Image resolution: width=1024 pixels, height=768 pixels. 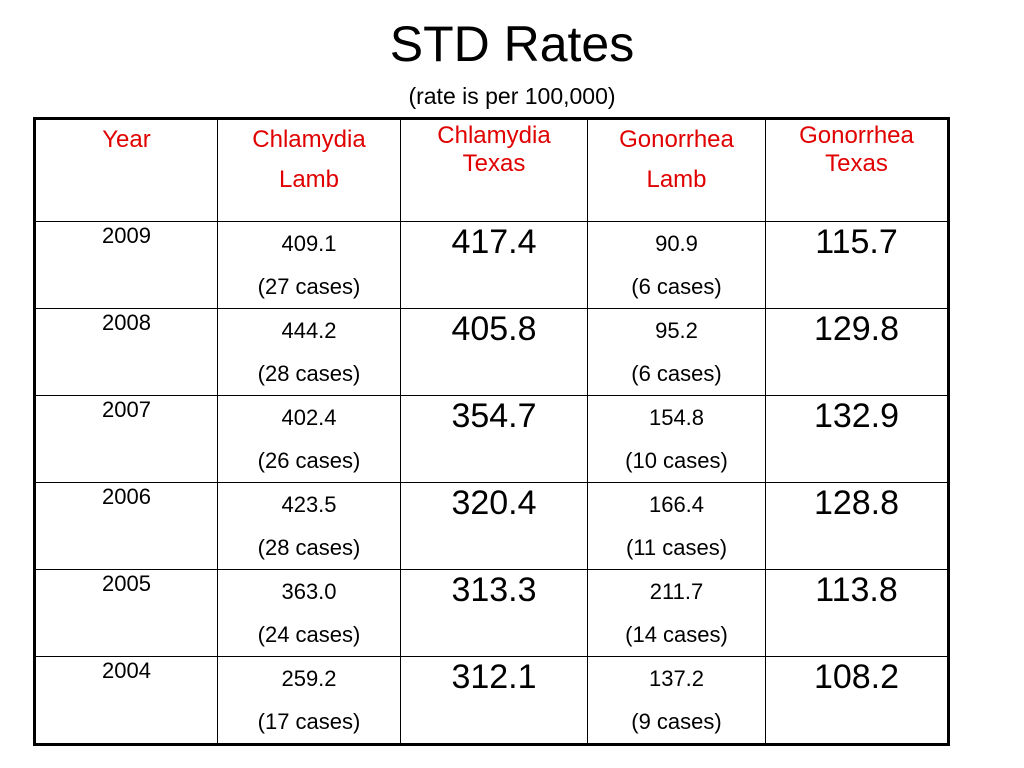 I want to click on chlamydia-texas-cell: 320.4, so click(x=494, y=526).